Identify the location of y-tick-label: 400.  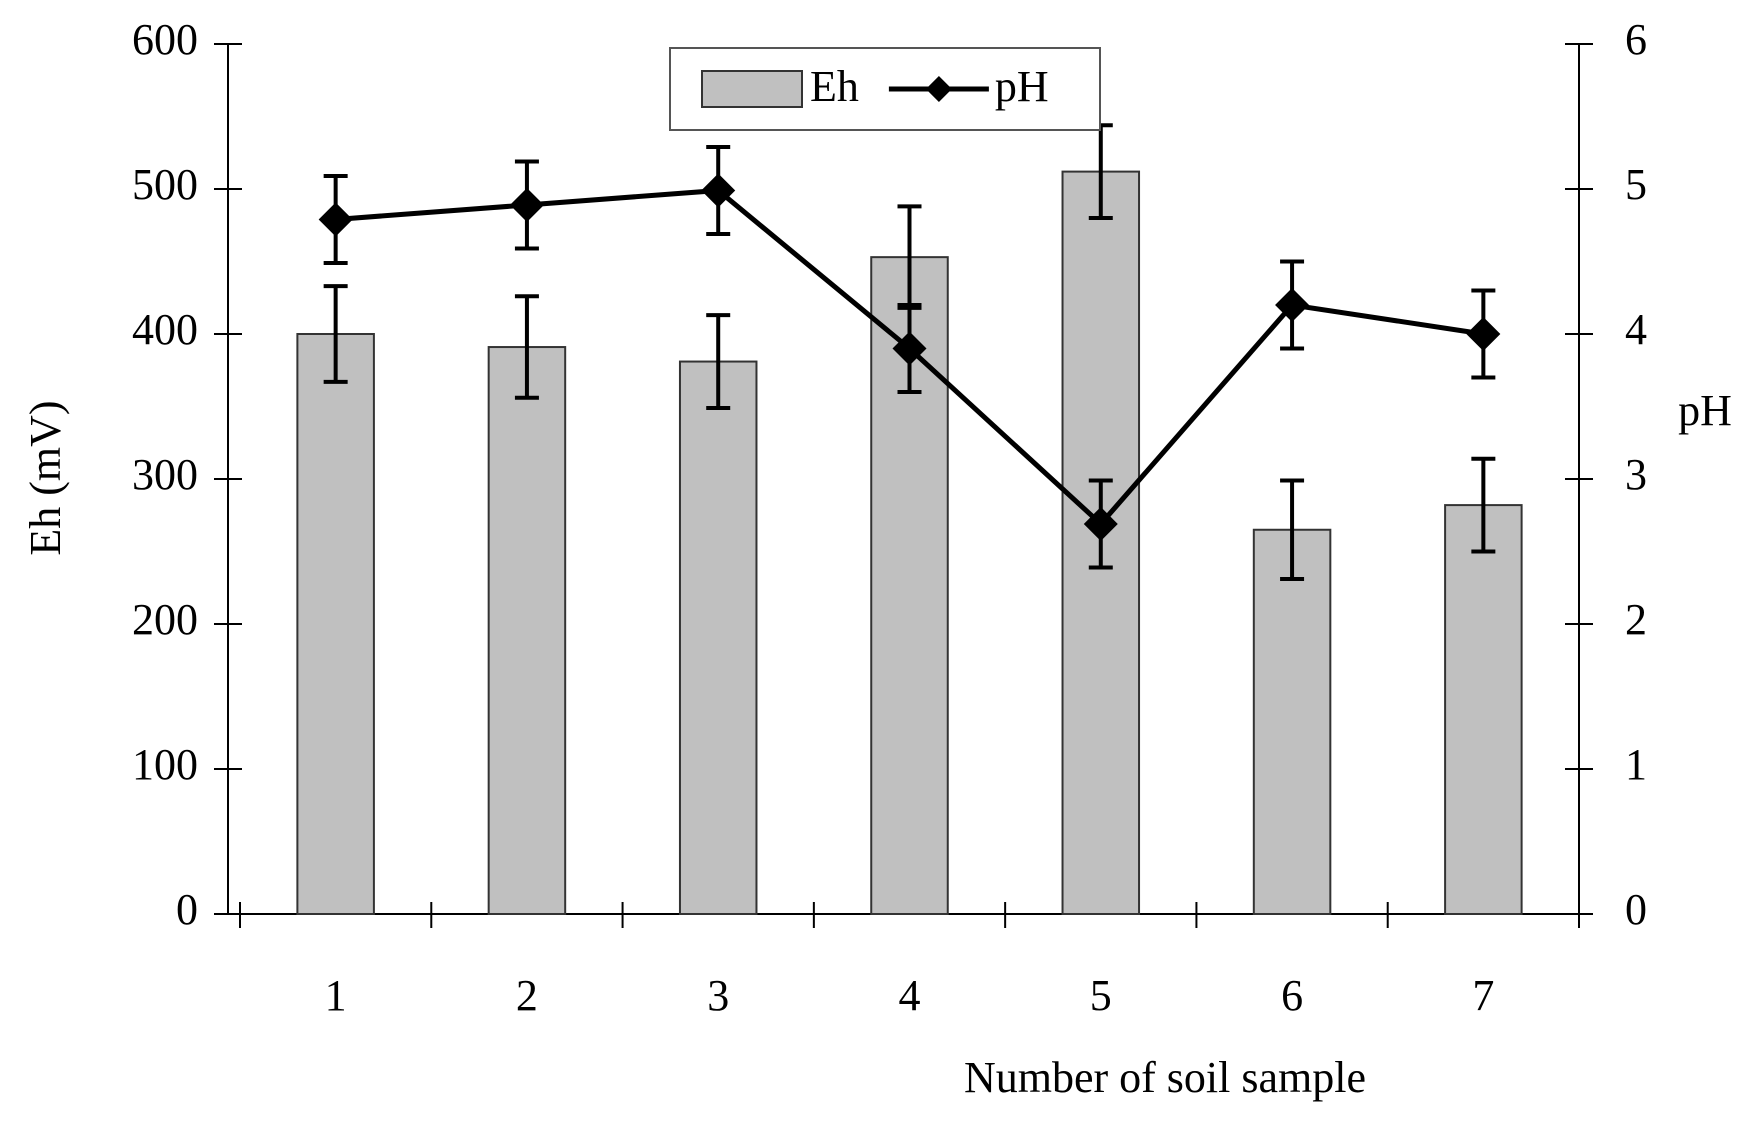
(165, 329).